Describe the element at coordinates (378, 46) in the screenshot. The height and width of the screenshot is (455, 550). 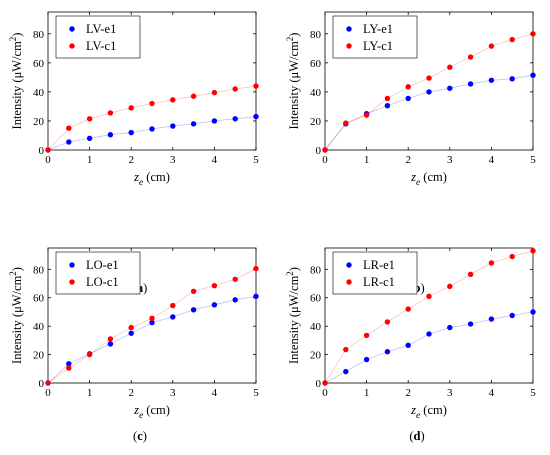
I see `legend-label-LY-c1: LY-c1` at that location.